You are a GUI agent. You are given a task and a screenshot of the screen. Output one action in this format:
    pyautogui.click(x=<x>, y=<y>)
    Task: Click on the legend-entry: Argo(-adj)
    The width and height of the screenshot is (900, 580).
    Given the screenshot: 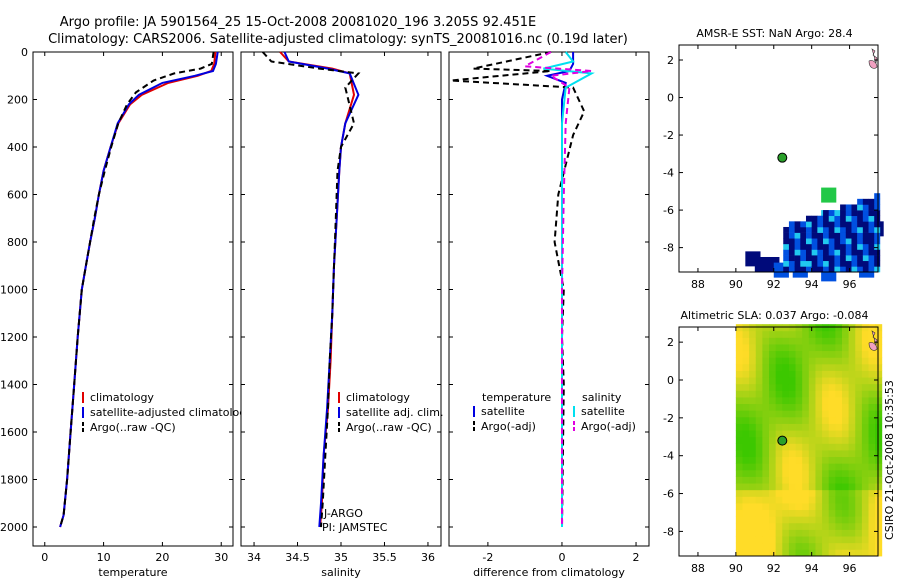 What is the action you would take?
    pyautogui.click(x=508, y=426)
    